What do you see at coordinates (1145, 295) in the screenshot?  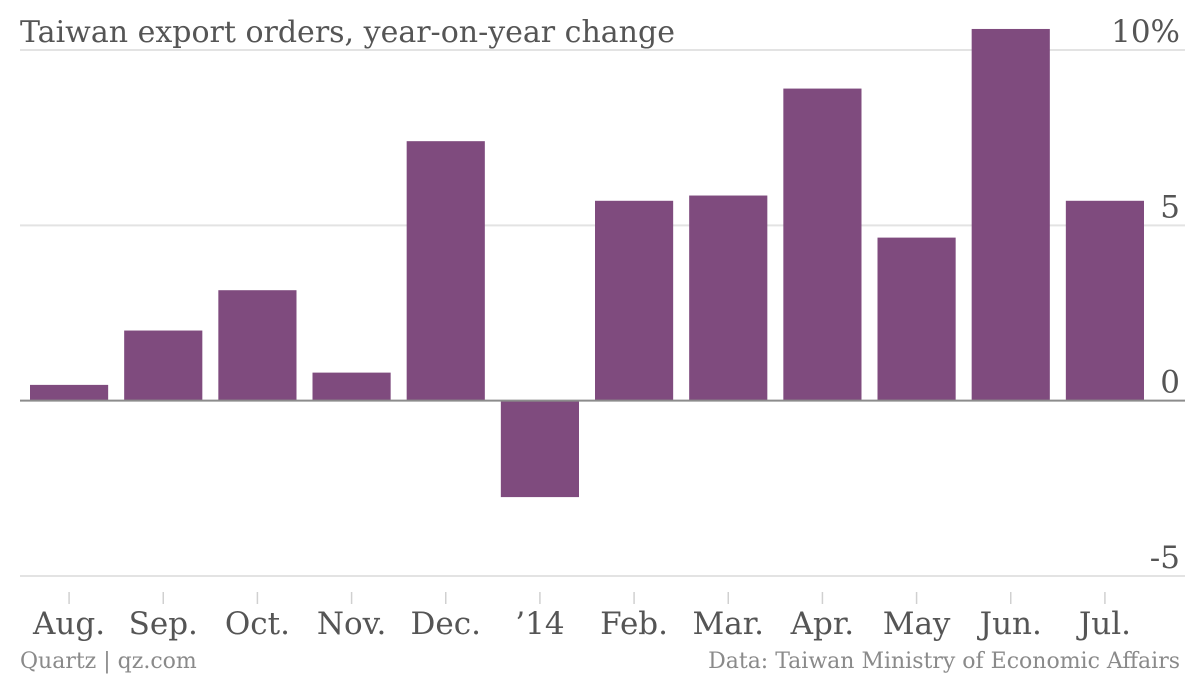 I see `y-tick-labels: -5 0 5 10%` at bounding box center [1145, 295].